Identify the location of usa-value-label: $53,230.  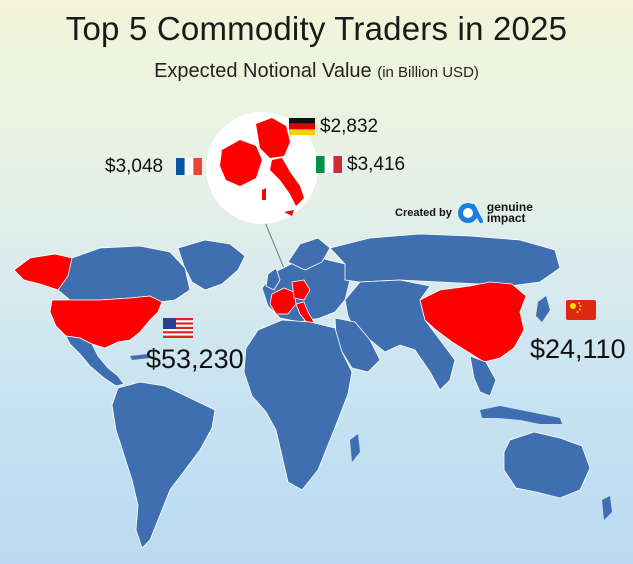
(195, 359).